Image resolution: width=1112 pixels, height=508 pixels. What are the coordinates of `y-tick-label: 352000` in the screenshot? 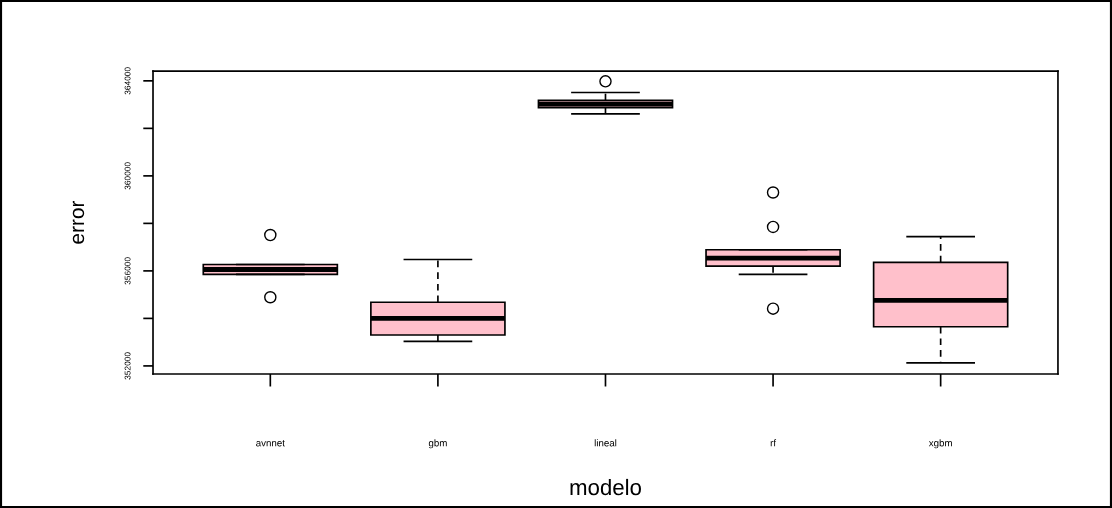 It's located at (127, 366).